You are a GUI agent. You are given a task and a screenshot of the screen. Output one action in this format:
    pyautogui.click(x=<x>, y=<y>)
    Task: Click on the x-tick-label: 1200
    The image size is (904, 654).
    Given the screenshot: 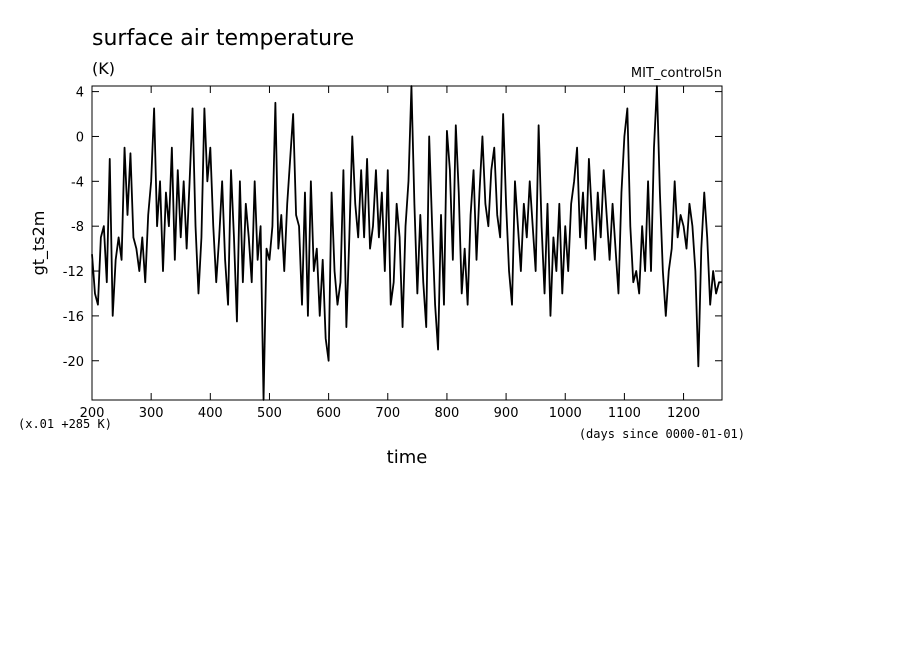 What is the action you would take?
    pyautogui.click(x=683, y=413)
    